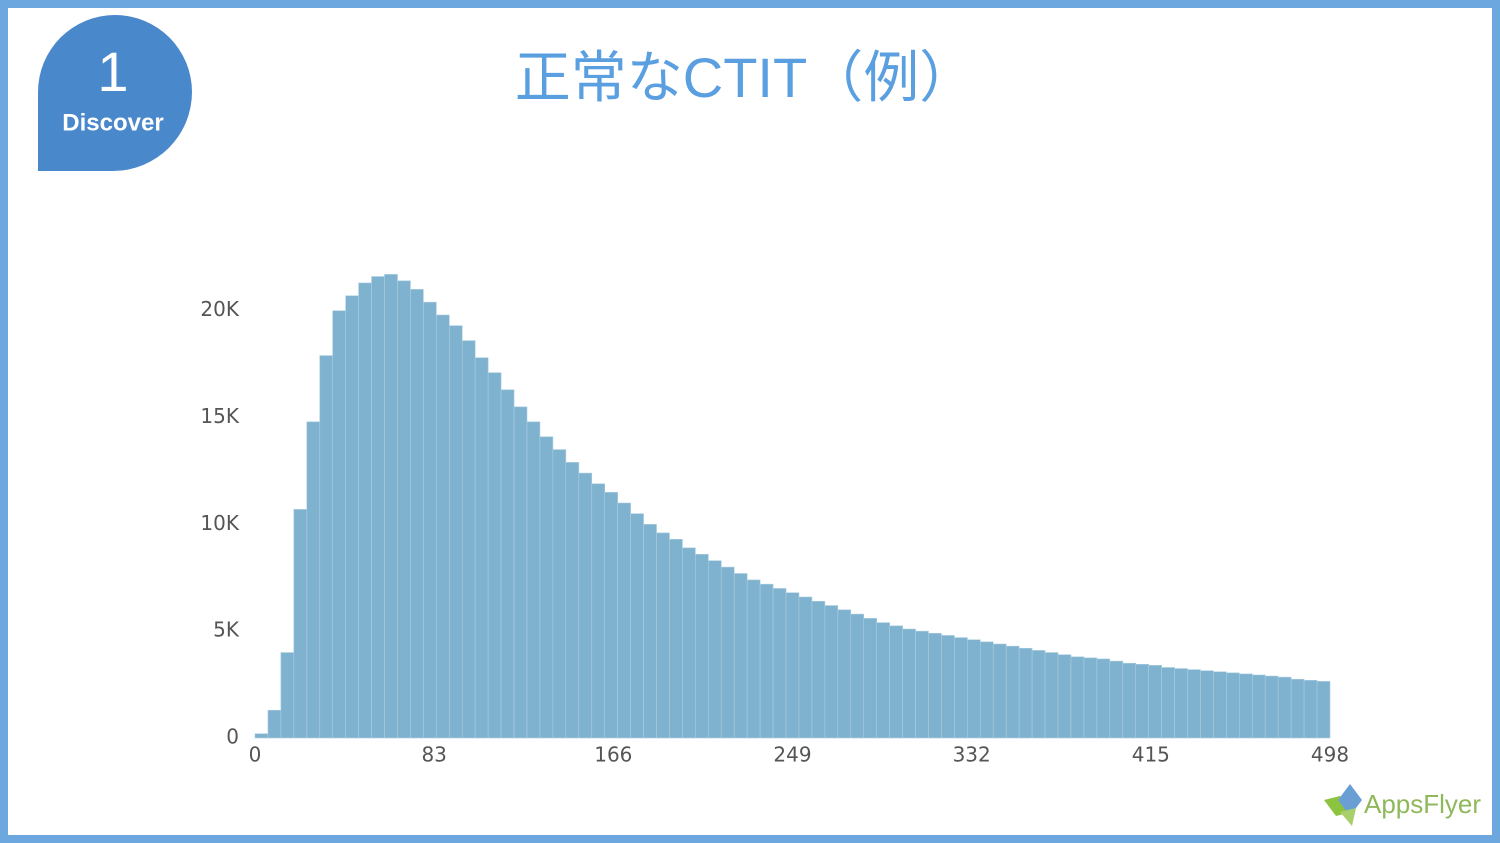  Describe the element at coordinates (1151, 755) in the screenshot. I see `x-tick-label: 415` at that location.